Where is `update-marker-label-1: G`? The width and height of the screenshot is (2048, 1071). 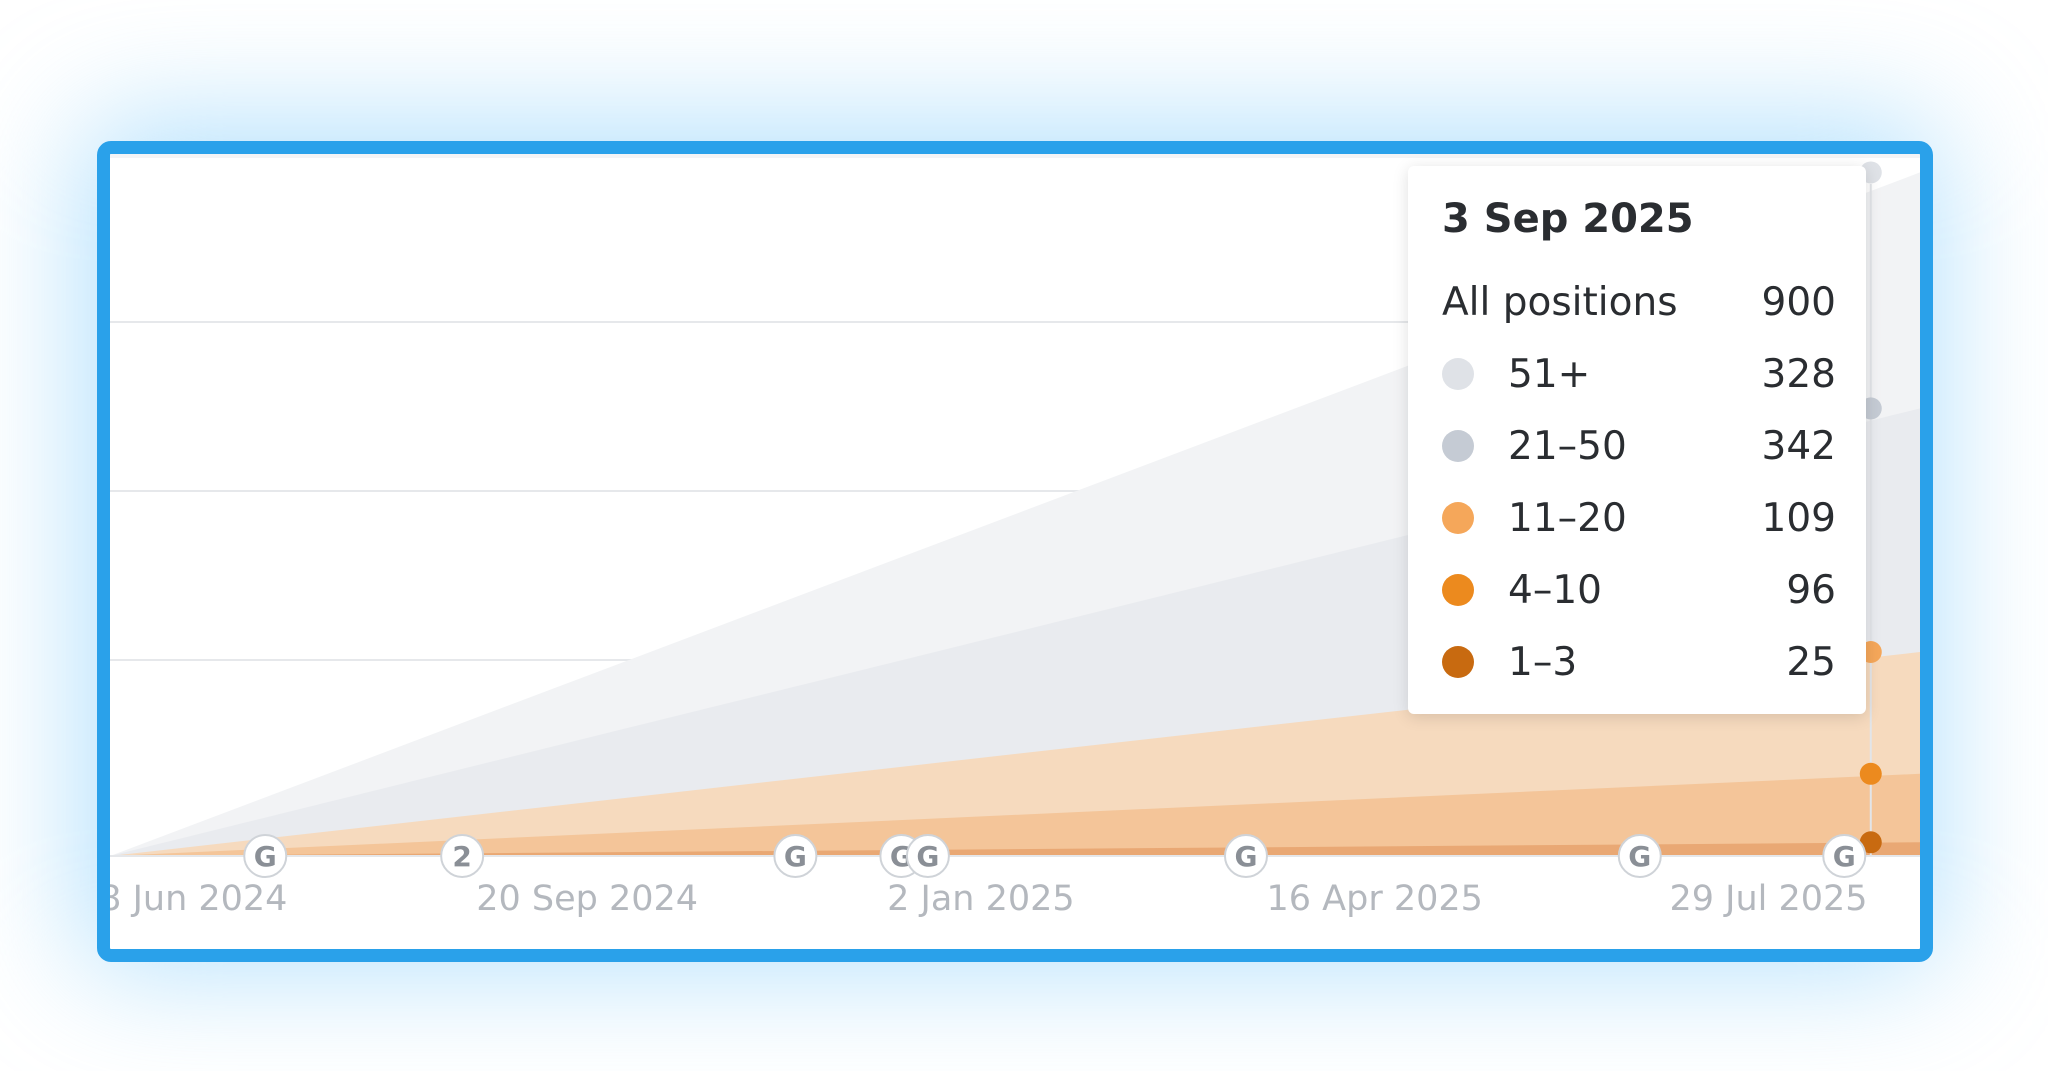
update-marker-label-1: G is located at coordinates (265, 856).